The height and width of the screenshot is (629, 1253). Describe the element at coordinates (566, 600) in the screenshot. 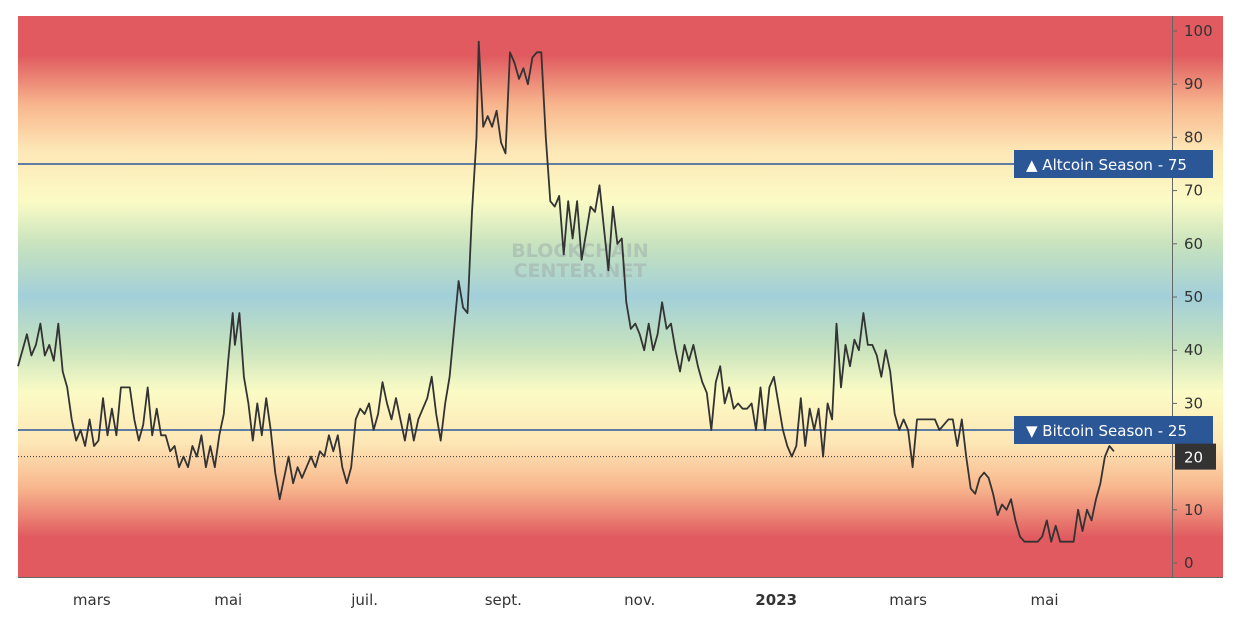

I see `x-axis: mars mai juil. sept. nov. 2023 mars mai` at that location.